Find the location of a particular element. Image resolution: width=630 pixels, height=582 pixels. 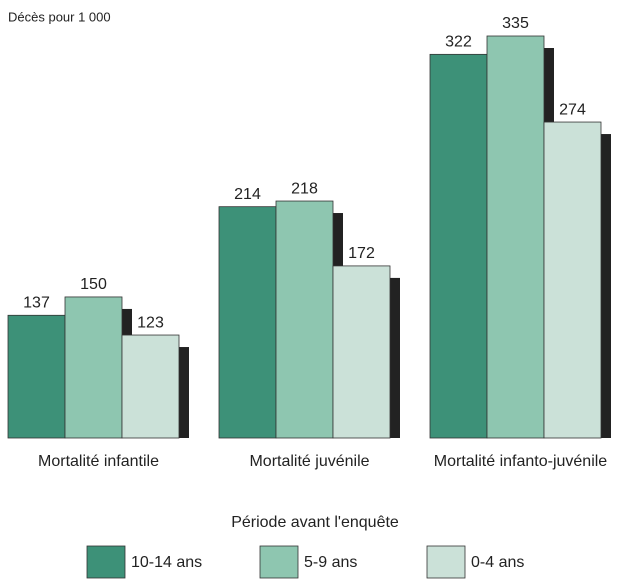

legend-label: 0-4 ans is located at coordinates (497, 562).